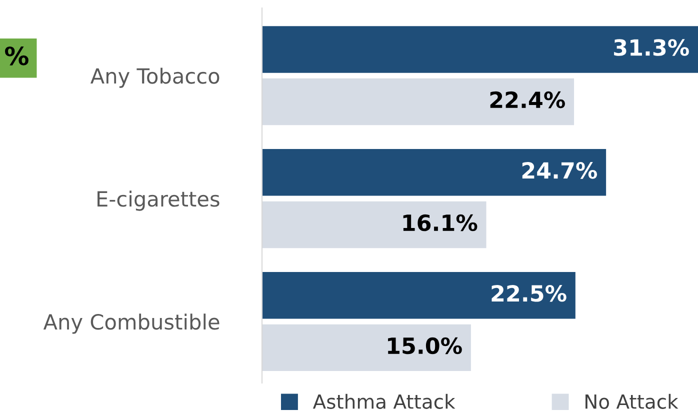  I want to click on data-label: 31.3%, so click(651, 47).